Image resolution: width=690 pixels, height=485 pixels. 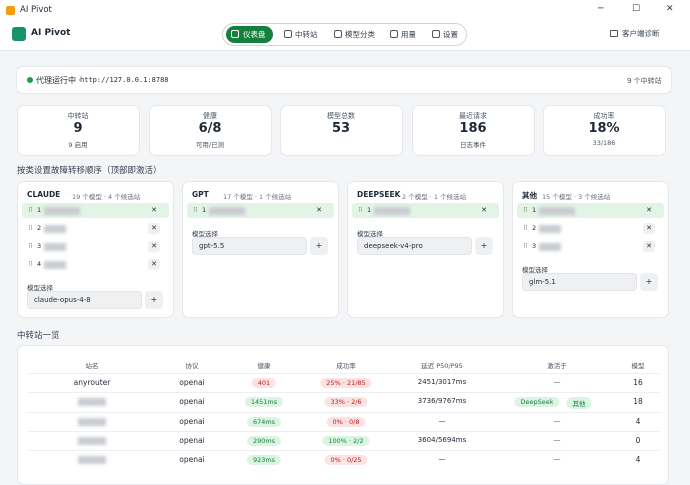 I want to click on group-name: GPT, so click(x=200, y=194).